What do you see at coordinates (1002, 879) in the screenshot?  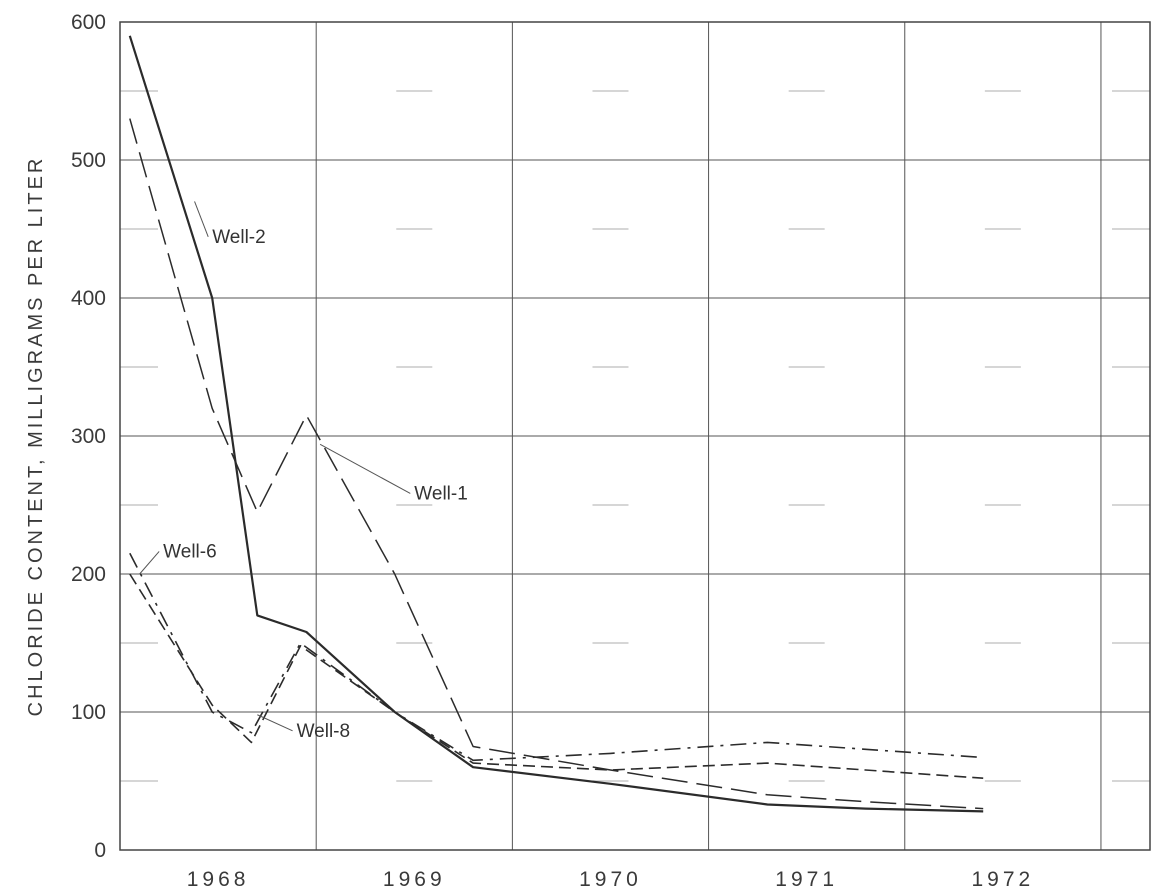 I see `x-tick-label-1972: 1972` at bounding box center [1002, 879].